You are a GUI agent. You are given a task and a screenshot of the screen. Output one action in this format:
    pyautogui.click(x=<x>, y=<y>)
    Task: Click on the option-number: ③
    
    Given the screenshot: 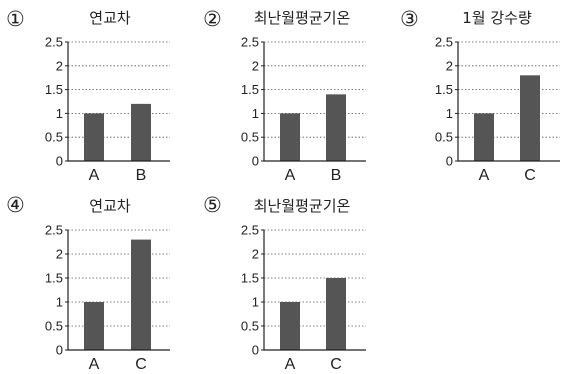 What is the action you would take?
    pyautogui.click(x=409, y=19)
    